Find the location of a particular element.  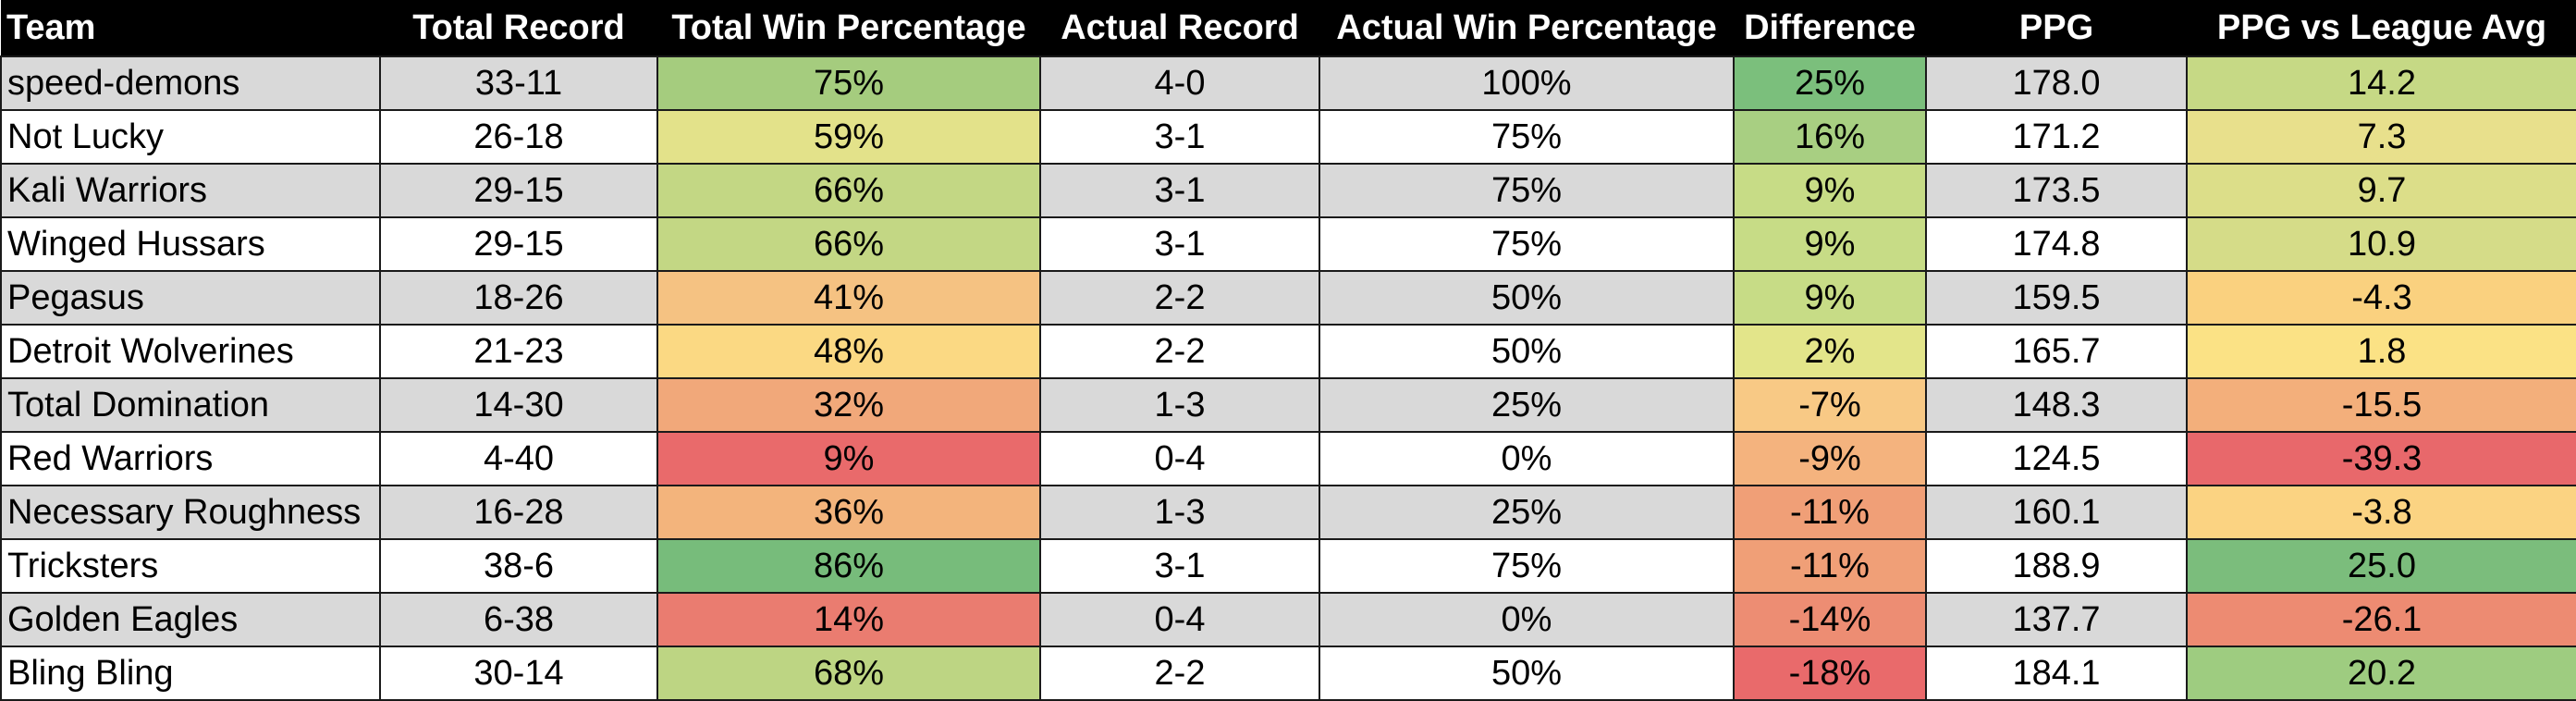

table-row: Not Lucky 26-18 59% 3-1 75% 16% 171.2 7.3 is located at coordinates (1288, 137).